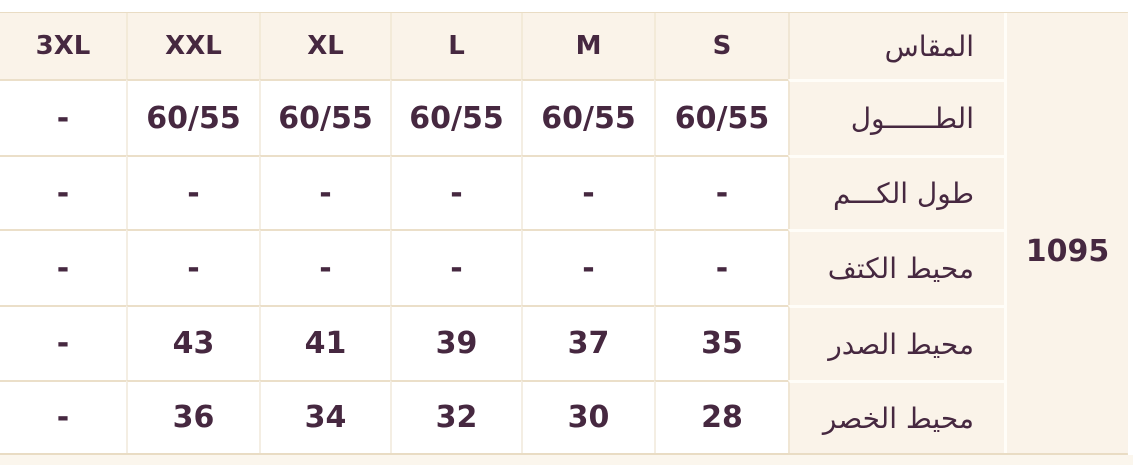 The width and height of the screenshot is (1133, 465). What do you see at coordinates (192, 416) in the screenshot?
I see `value-cell: 36` at bounding box center [192, 416].